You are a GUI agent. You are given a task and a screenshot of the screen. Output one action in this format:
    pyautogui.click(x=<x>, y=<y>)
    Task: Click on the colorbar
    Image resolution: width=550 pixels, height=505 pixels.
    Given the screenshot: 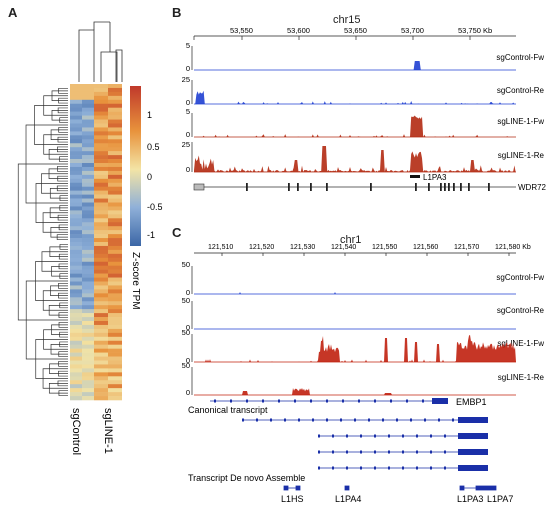 What is the action you would take?
    pyautogui.click(x=135, y=166)
    